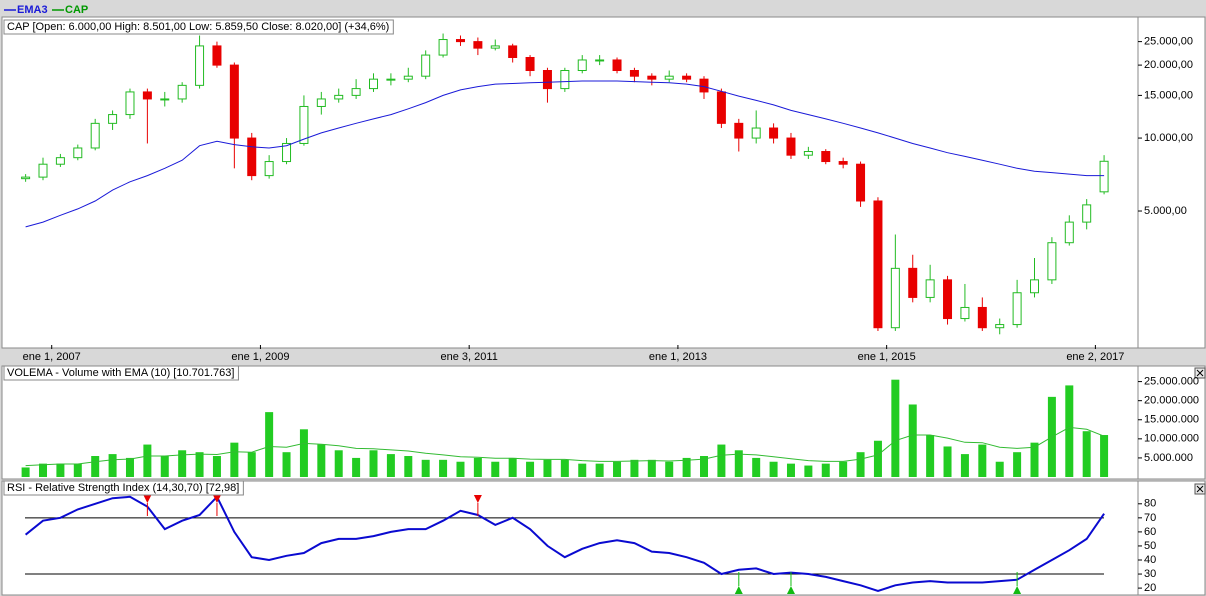 The width and height of the screenshot is (1206, 596). What do you see at coordinates (1171, 381) in the screenshot?
I see `y-tick-label: 25.000.000` at bounding box center [1171, 381].